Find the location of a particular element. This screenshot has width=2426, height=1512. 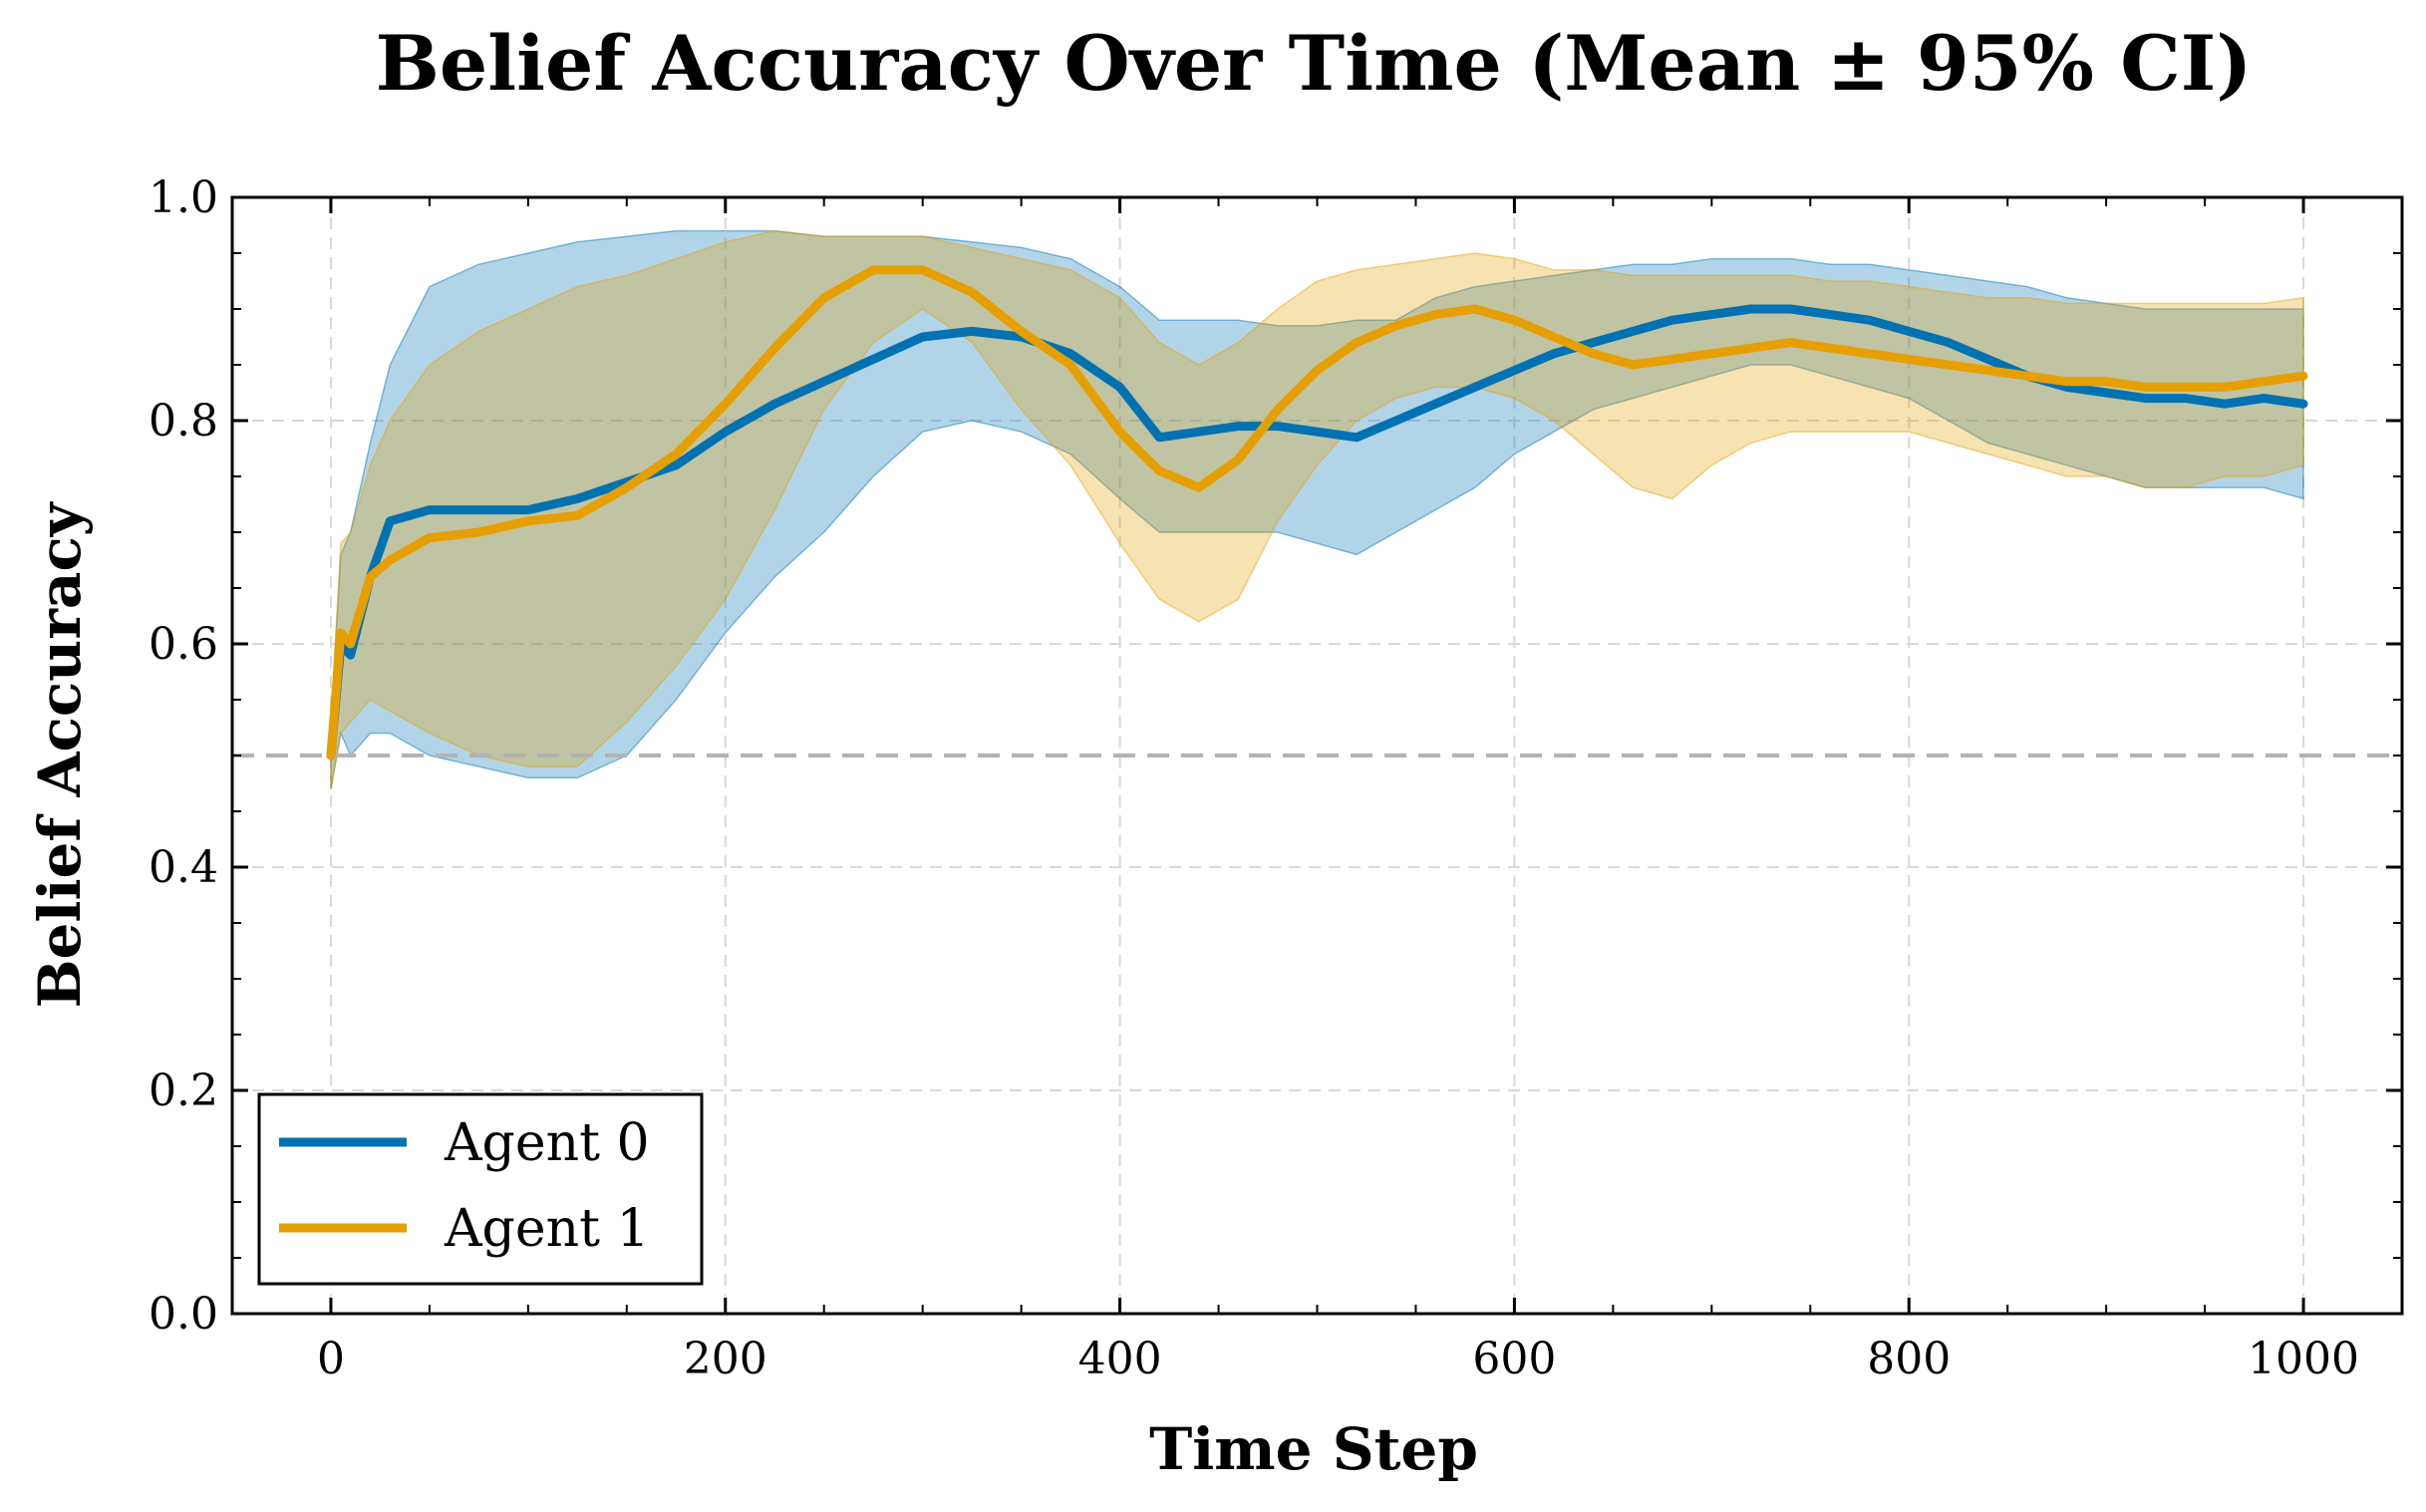

legend-label-agent-0: Agent 0 is located at coordinates (547, 1143).